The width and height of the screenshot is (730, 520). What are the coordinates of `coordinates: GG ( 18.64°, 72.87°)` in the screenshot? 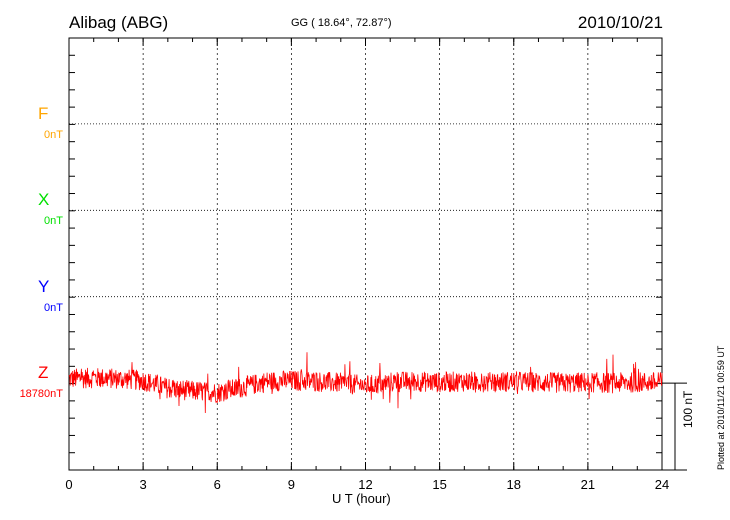 It's located at (341, 23).